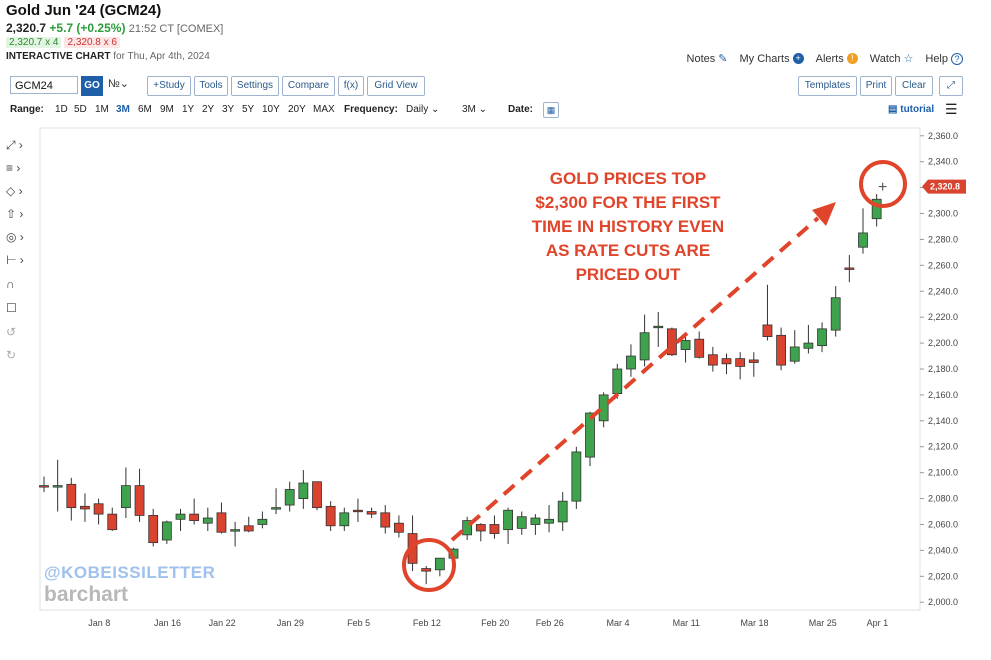  I want to click on y-tick-label: 2,240.0, so click(943, 291).